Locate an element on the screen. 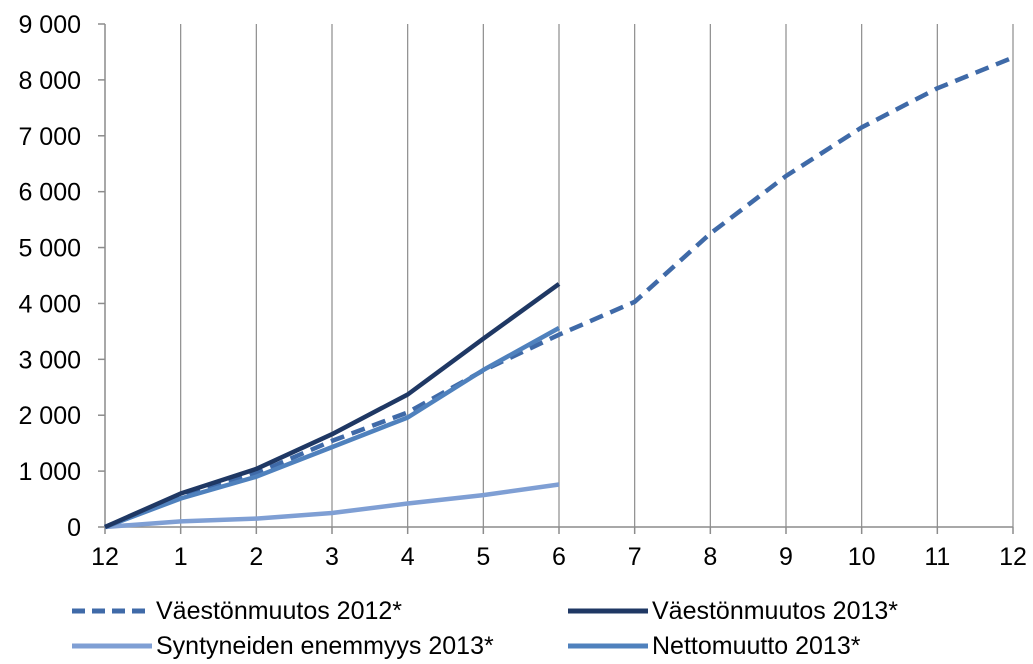 The width and height of the screenshot is (1033, 664). legend-swatch-dashed is located at coordinates (112, 611).